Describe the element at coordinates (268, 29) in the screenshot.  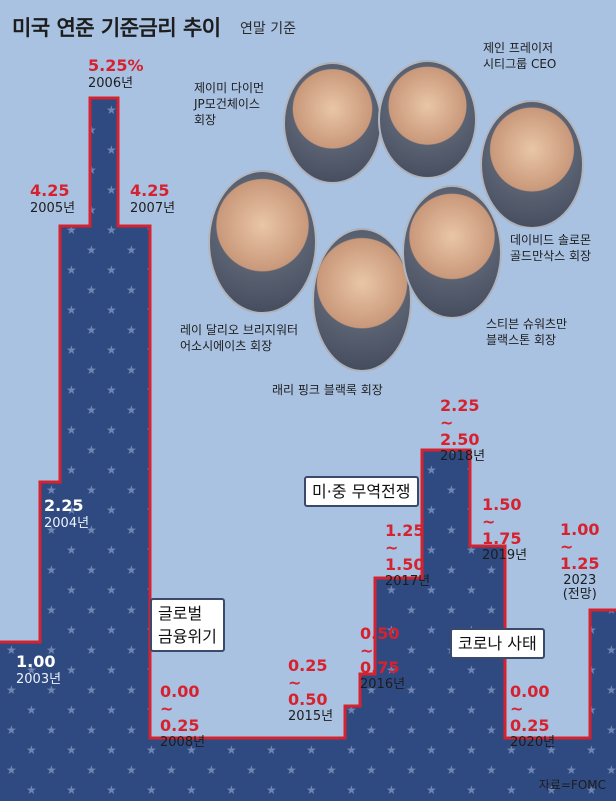
I see `chart-subtitle: 연말 기준` at that location.